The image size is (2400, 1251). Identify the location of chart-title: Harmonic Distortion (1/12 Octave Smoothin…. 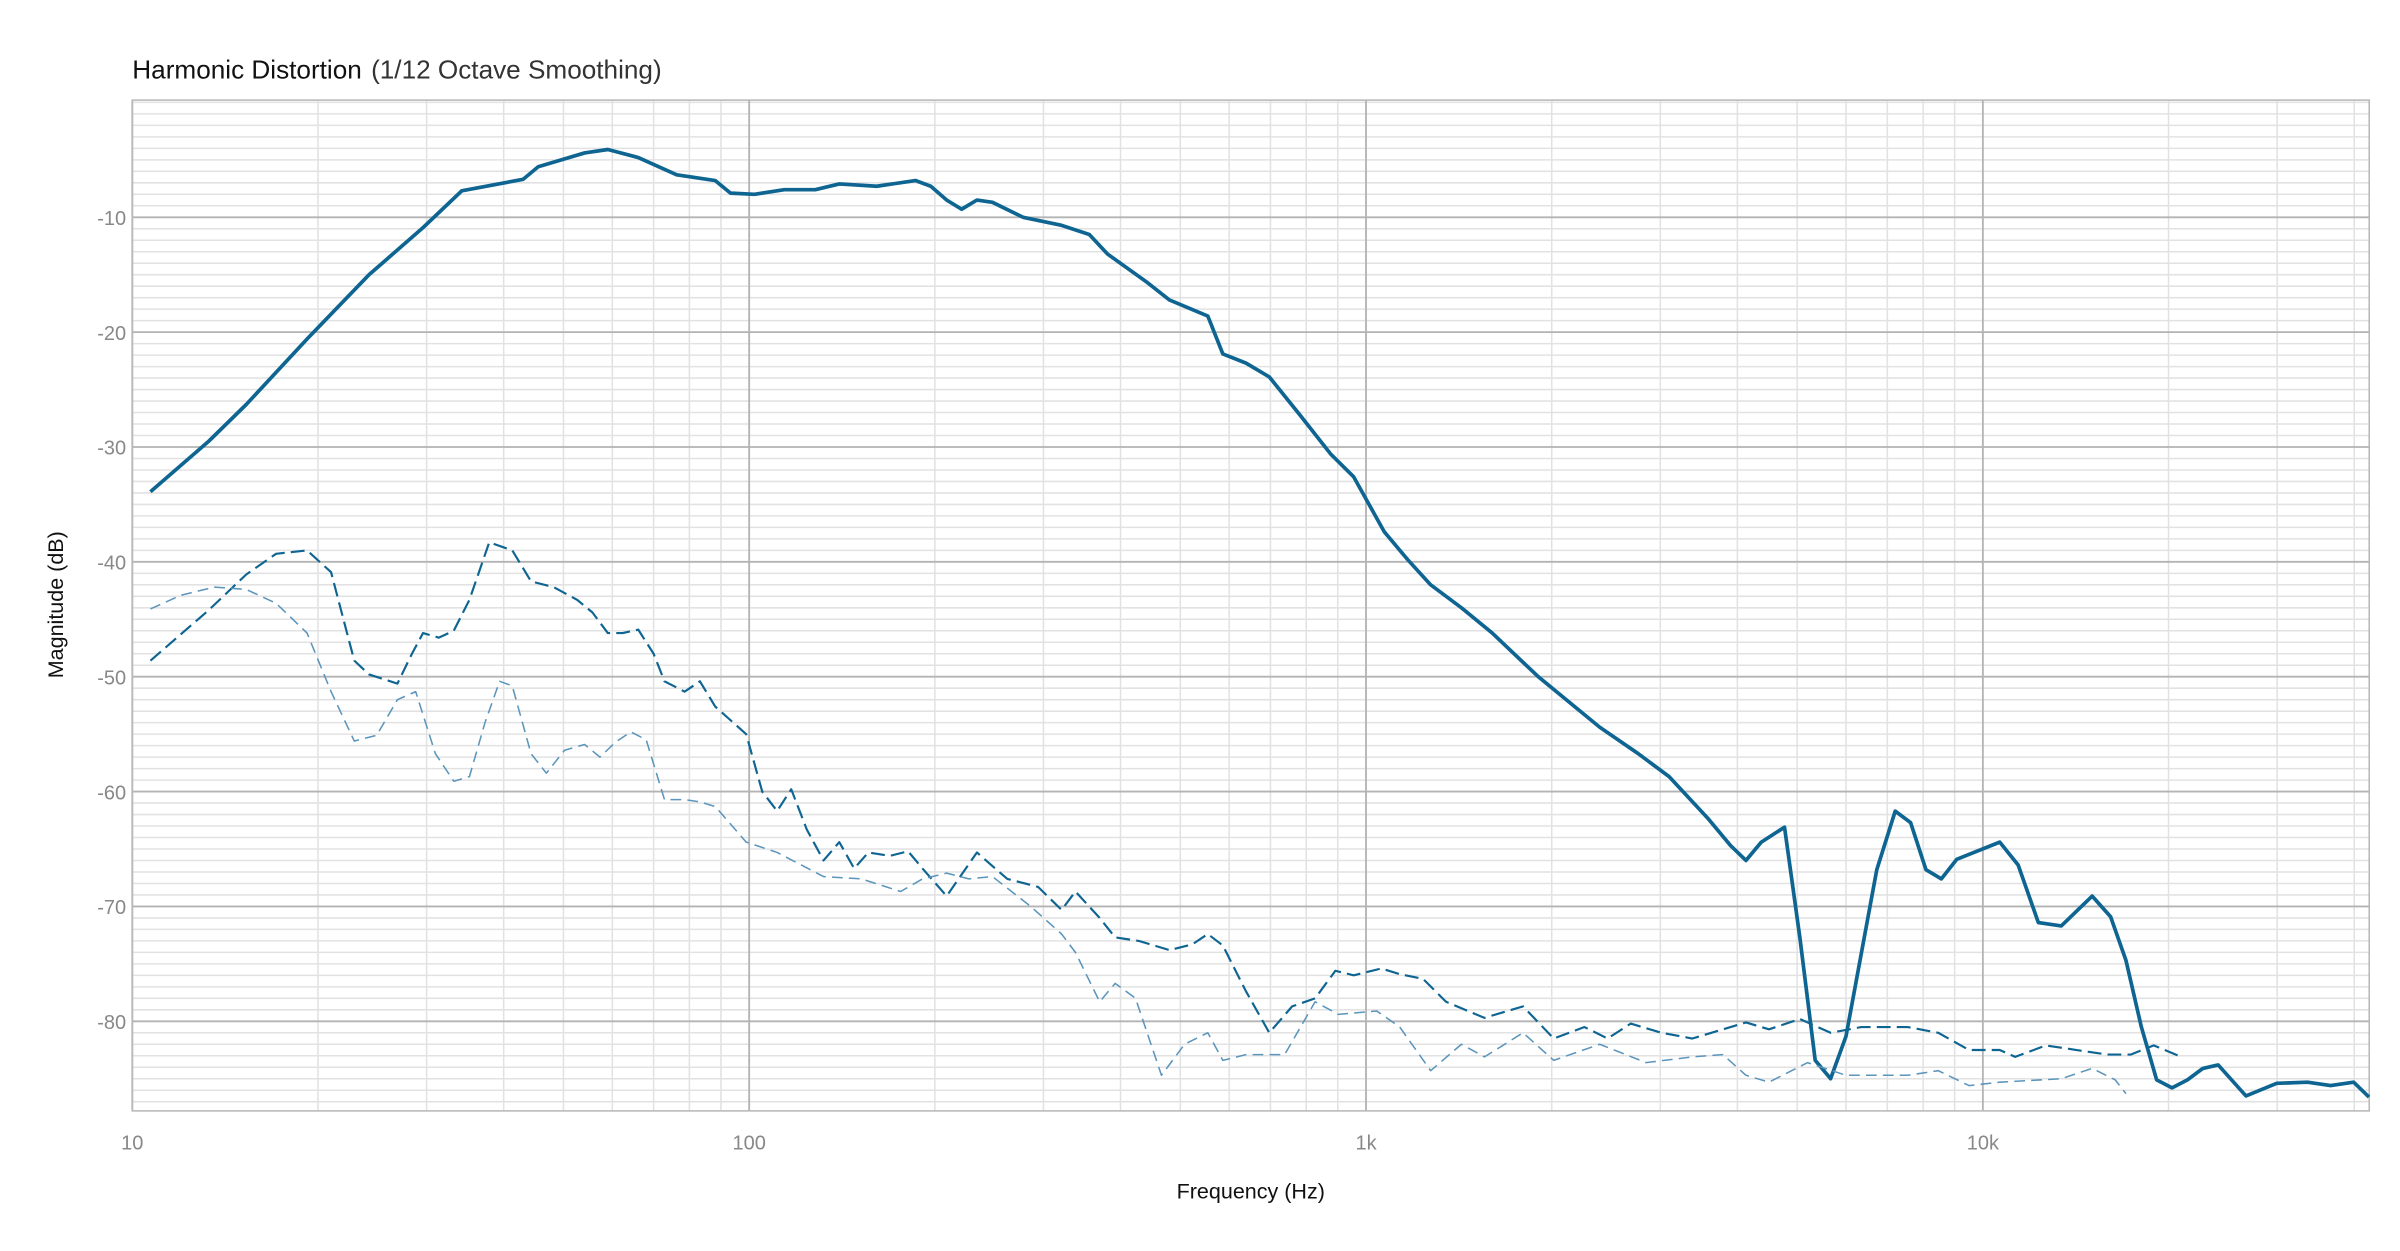
(396, 70).